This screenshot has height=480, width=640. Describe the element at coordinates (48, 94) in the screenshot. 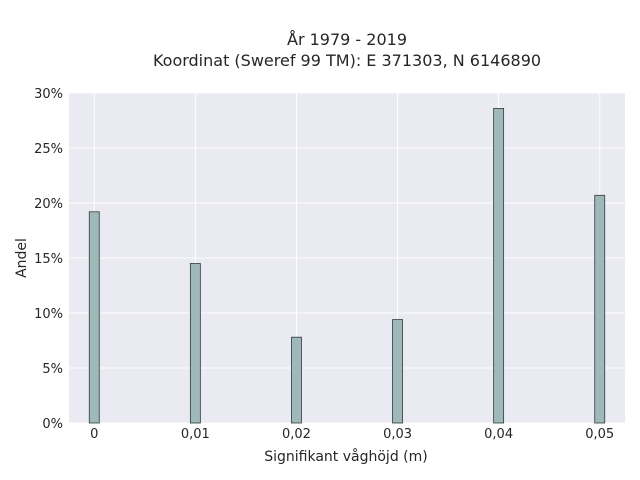

I see `y-tick-label: 30%` at that location.